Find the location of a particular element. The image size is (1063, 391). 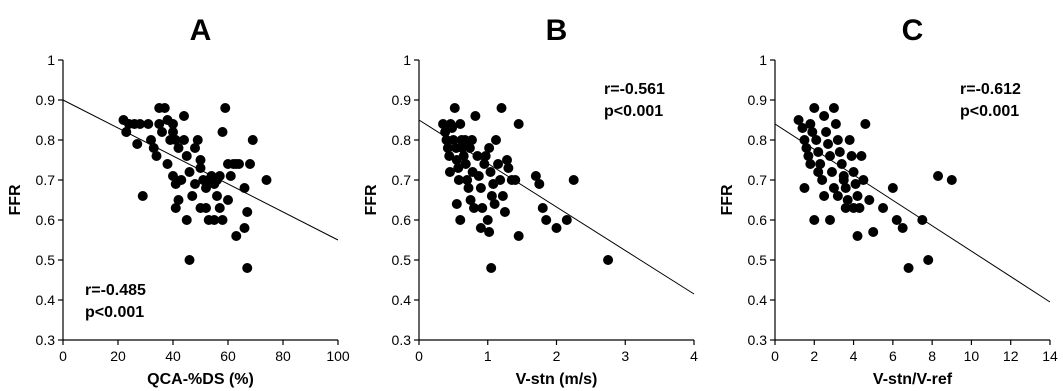

x-tick-label: 8 is located at coordinates (932, 356).